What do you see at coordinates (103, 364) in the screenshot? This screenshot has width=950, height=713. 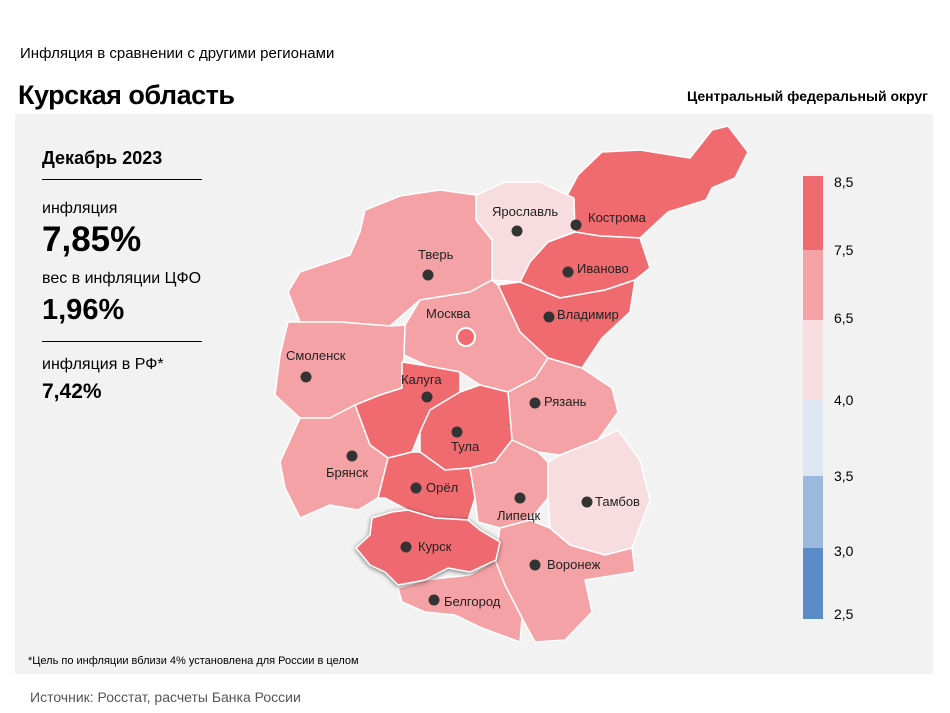 I see `rf-inflation-label: инфляция в РФ*` at bounding box center [103, 364].